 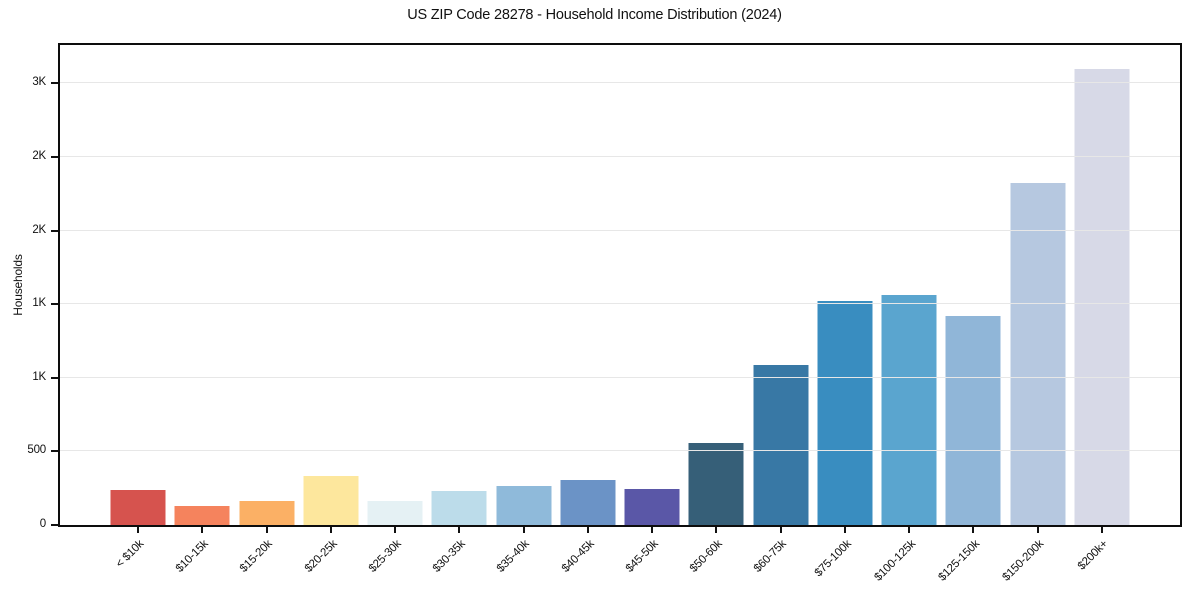 I want to click on bar-slot: $125-150k, so click(x=970, y=314).